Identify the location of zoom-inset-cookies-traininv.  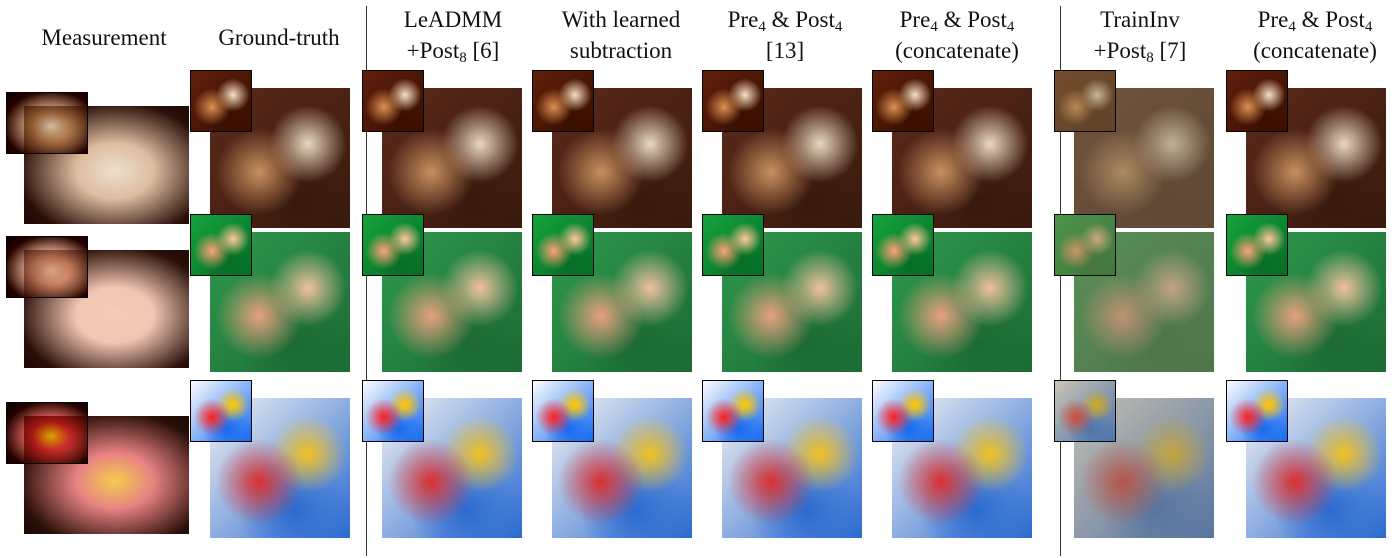
(1085, 245).